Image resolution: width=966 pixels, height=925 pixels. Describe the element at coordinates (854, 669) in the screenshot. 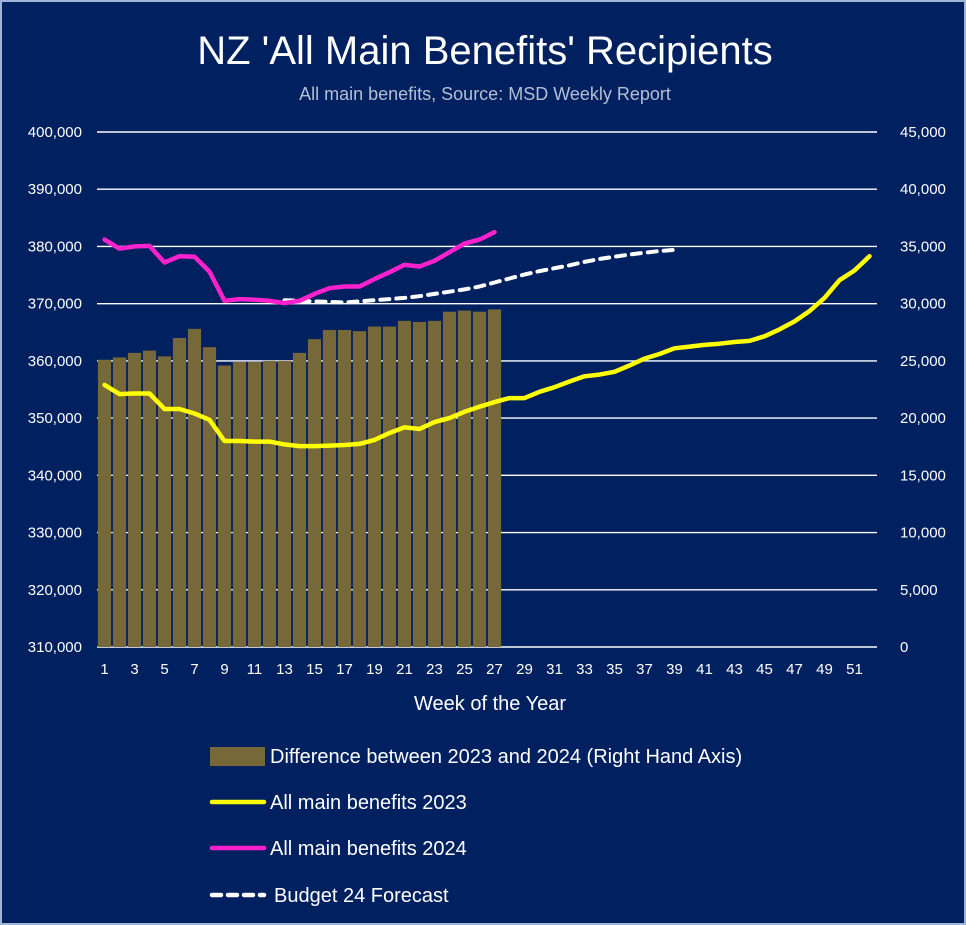

I see `x-tick: 51` at that location.